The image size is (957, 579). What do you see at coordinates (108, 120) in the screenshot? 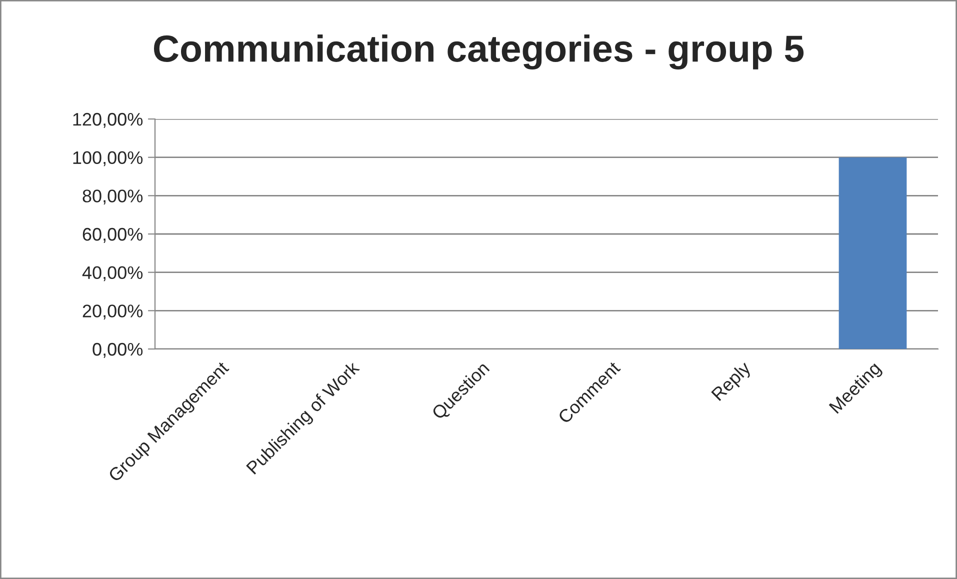
I see `y-tick-label: 120,00%` at bounding box center [108, 120].